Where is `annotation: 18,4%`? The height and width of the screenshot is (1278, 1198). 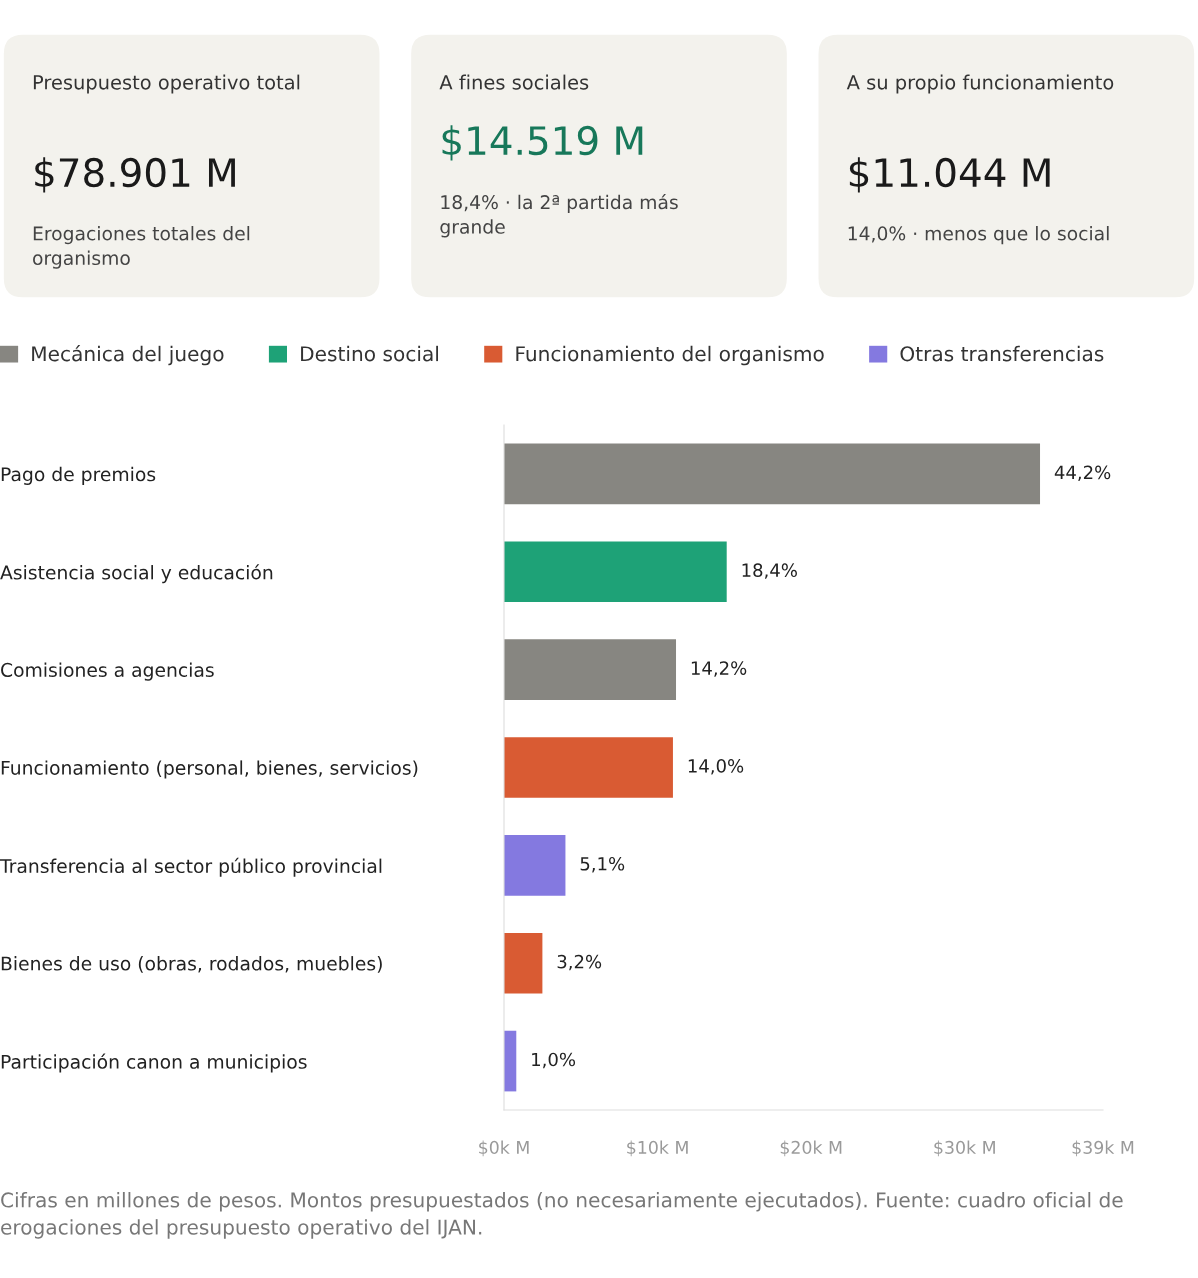
annotation: 18,4% is located at coordinates (769, 571).